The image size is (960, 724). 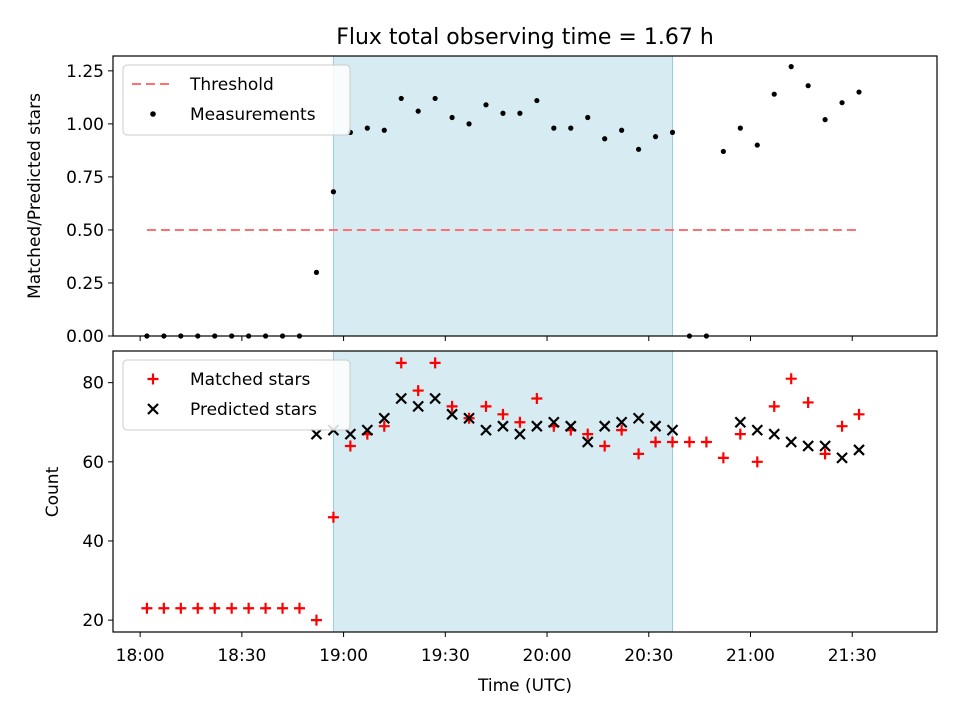 What do you see at coordinates (85, 231) in the screenshot?
I see `y-tick-label: 0.50` at bounding box center [85, 231].